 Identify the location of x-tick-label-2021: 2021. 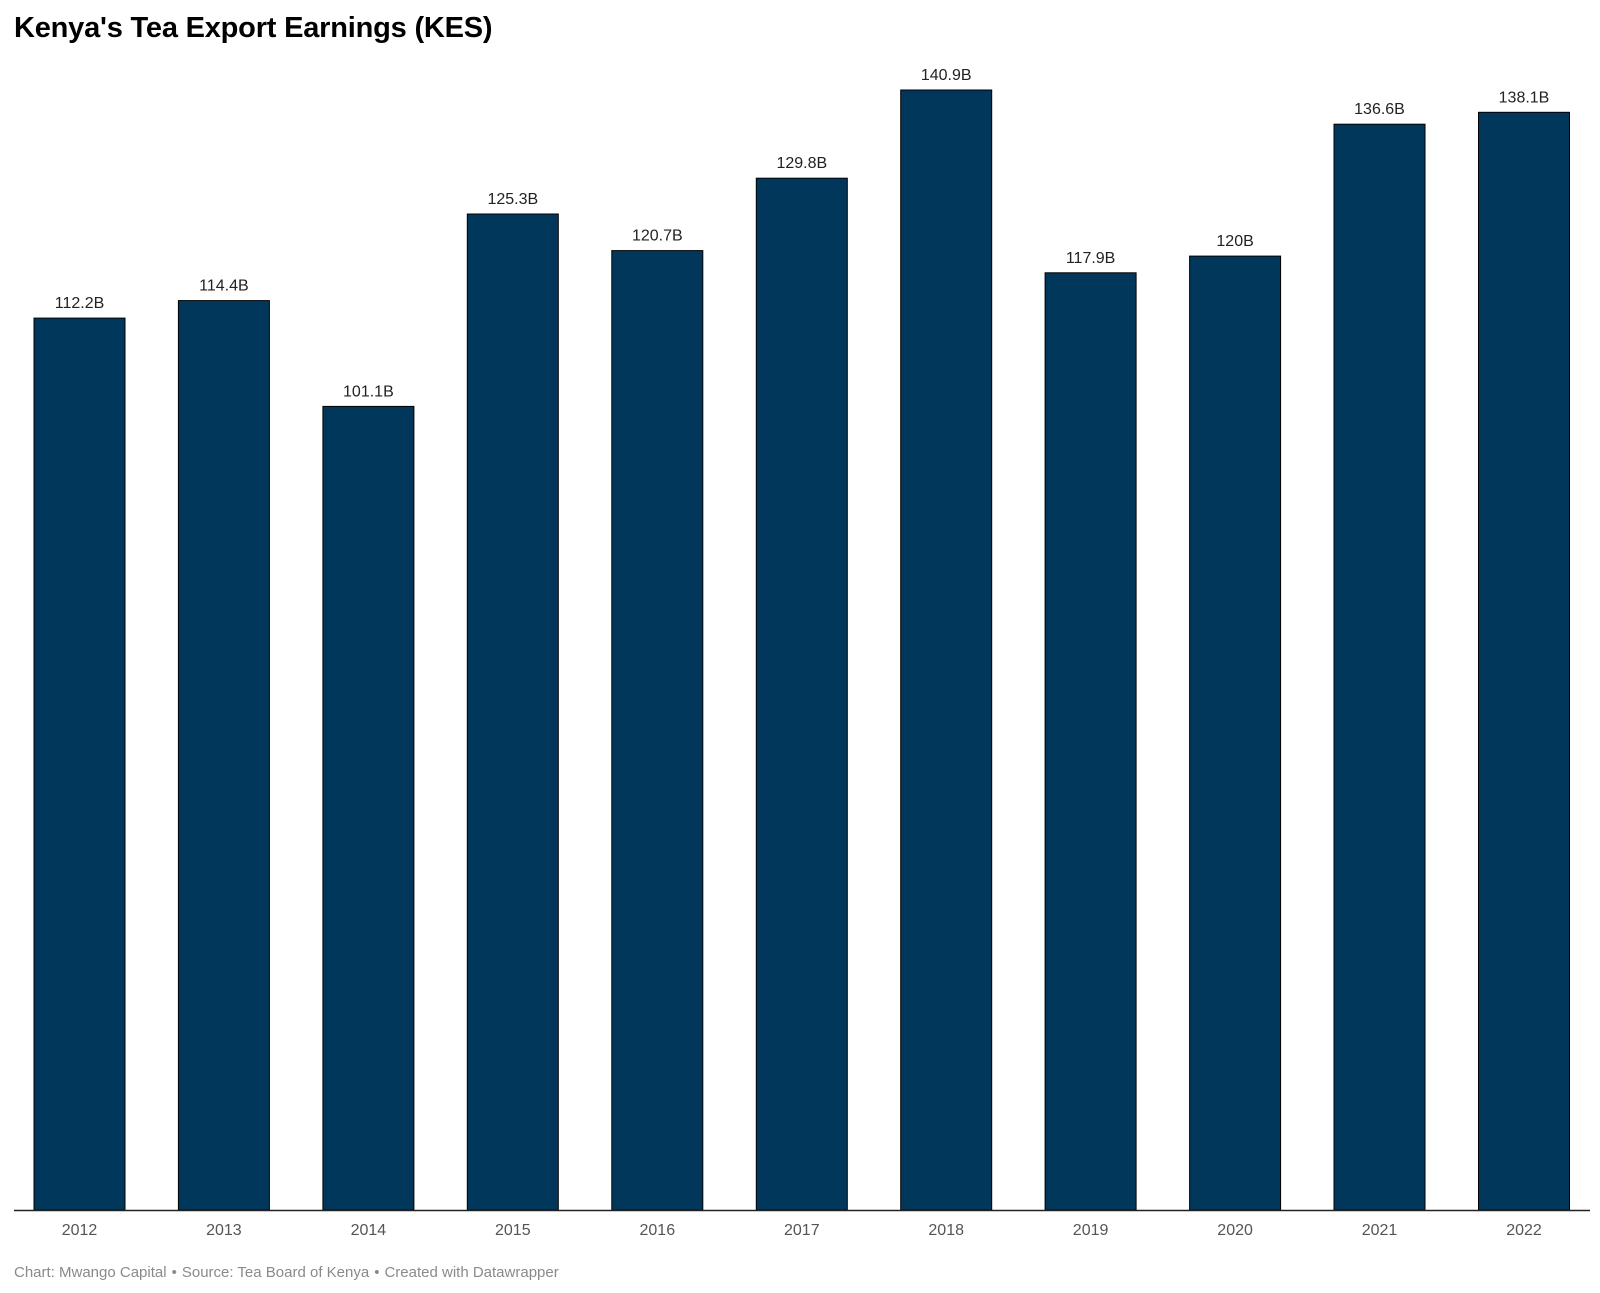
(1380, 1230).